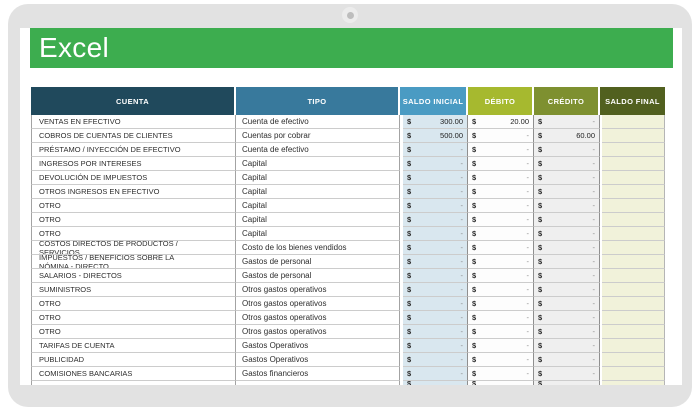 This screenshot has height=412, width=700. Describe the element at coordinates (318, 383) in the screenshot. I see `cell-tipo` at that location.